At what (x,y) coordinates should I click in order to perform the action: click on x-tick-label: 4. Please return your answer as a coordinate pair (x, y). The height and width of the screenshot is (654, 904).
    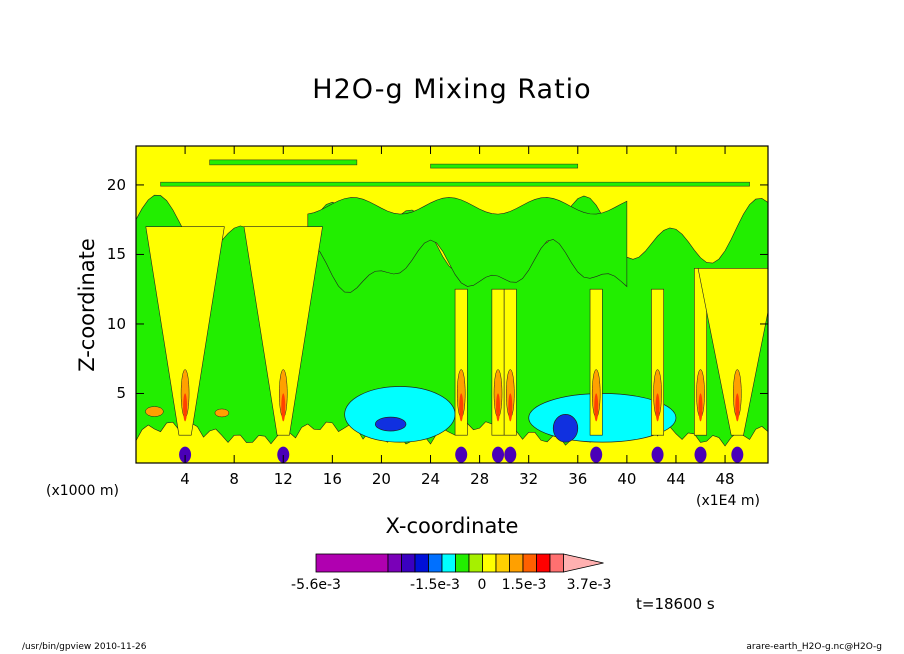
    Looking at the image, I should click on (185, 479).